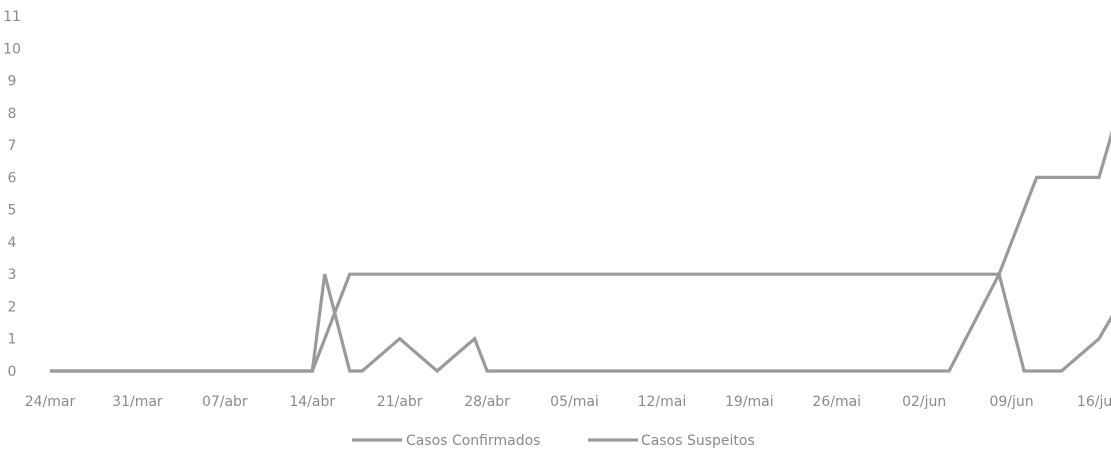 Image resolution: width=1111 pixels, height=452 pixels. I want to click on x-tick-label: 09/jun, so click(1011, 402).